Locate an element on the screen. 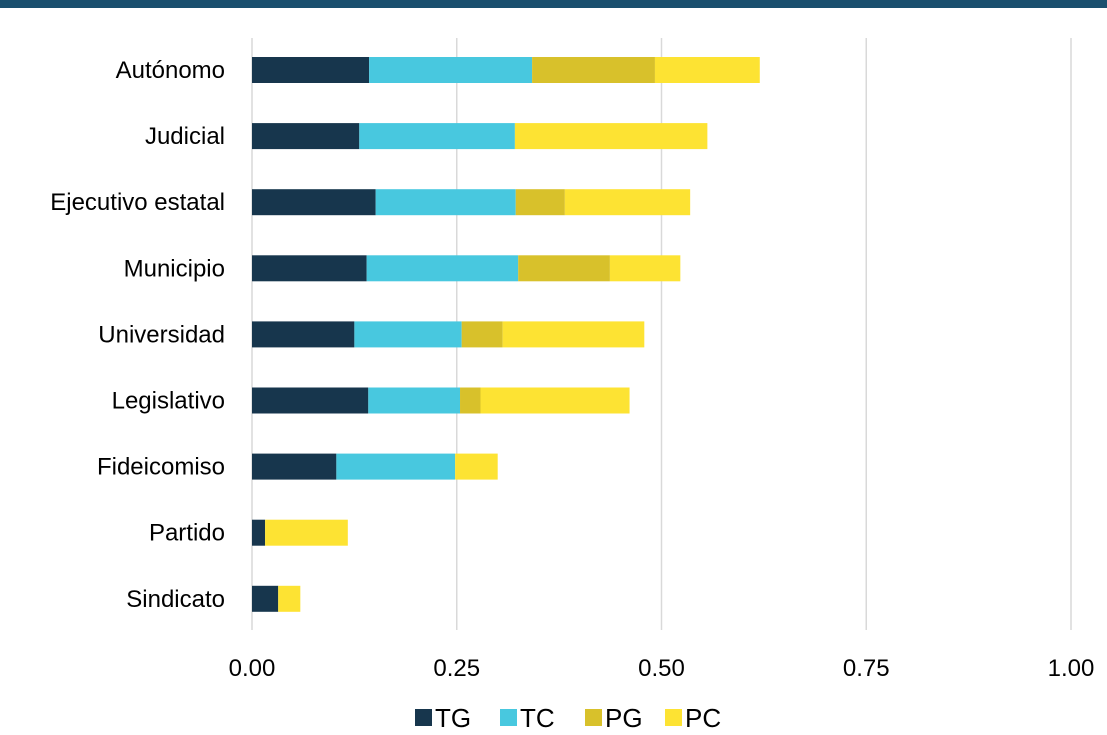  category-label: Judicial is located at coordinates (185, 136).